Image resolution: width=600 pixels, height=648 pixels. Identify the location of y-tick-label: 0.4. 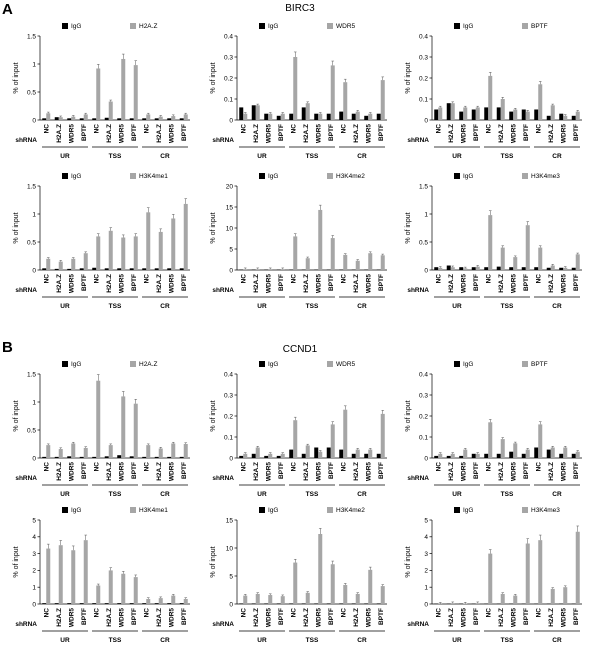
(423, 36).